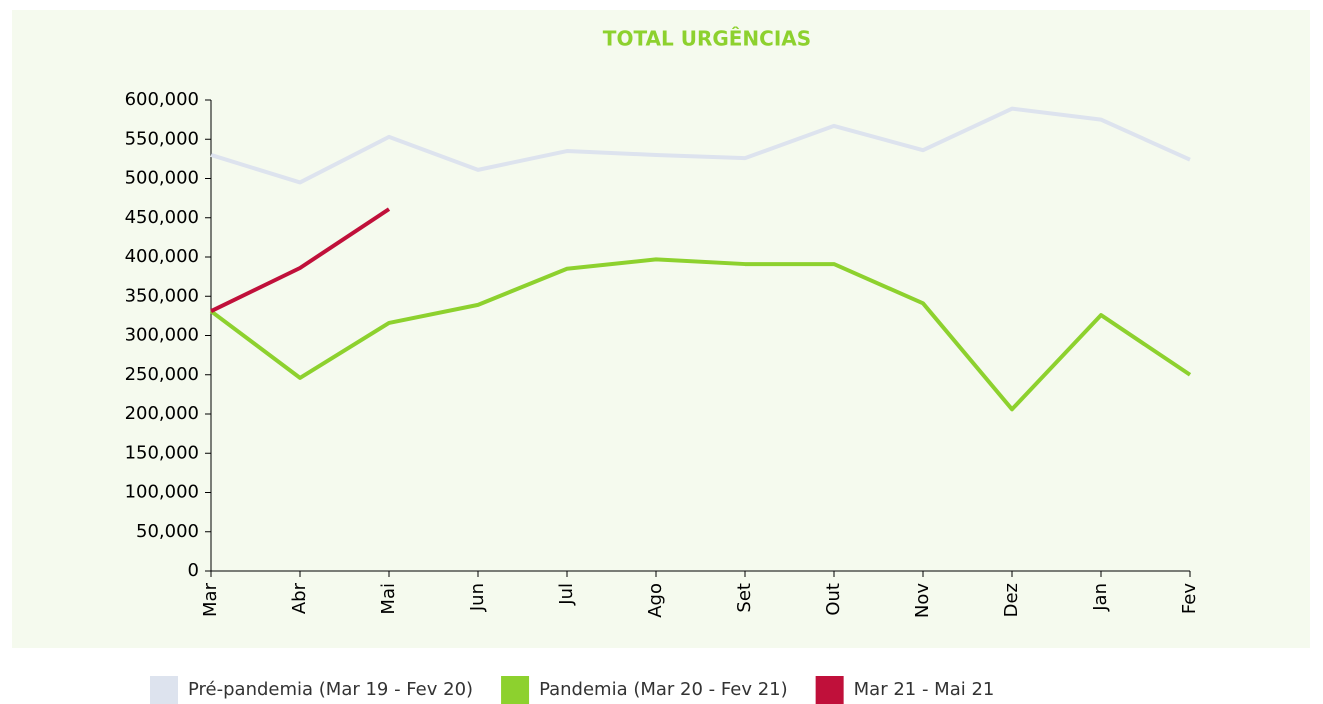  I want to click on x-tick-label: Fev, so click(1189, 598).